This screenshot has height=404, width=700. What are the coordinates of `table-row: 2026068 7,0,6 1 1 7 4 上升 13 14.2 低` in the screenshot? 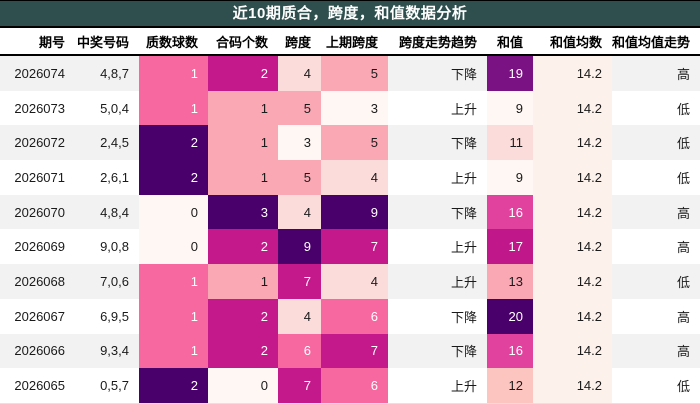 It's located at (350, 281).